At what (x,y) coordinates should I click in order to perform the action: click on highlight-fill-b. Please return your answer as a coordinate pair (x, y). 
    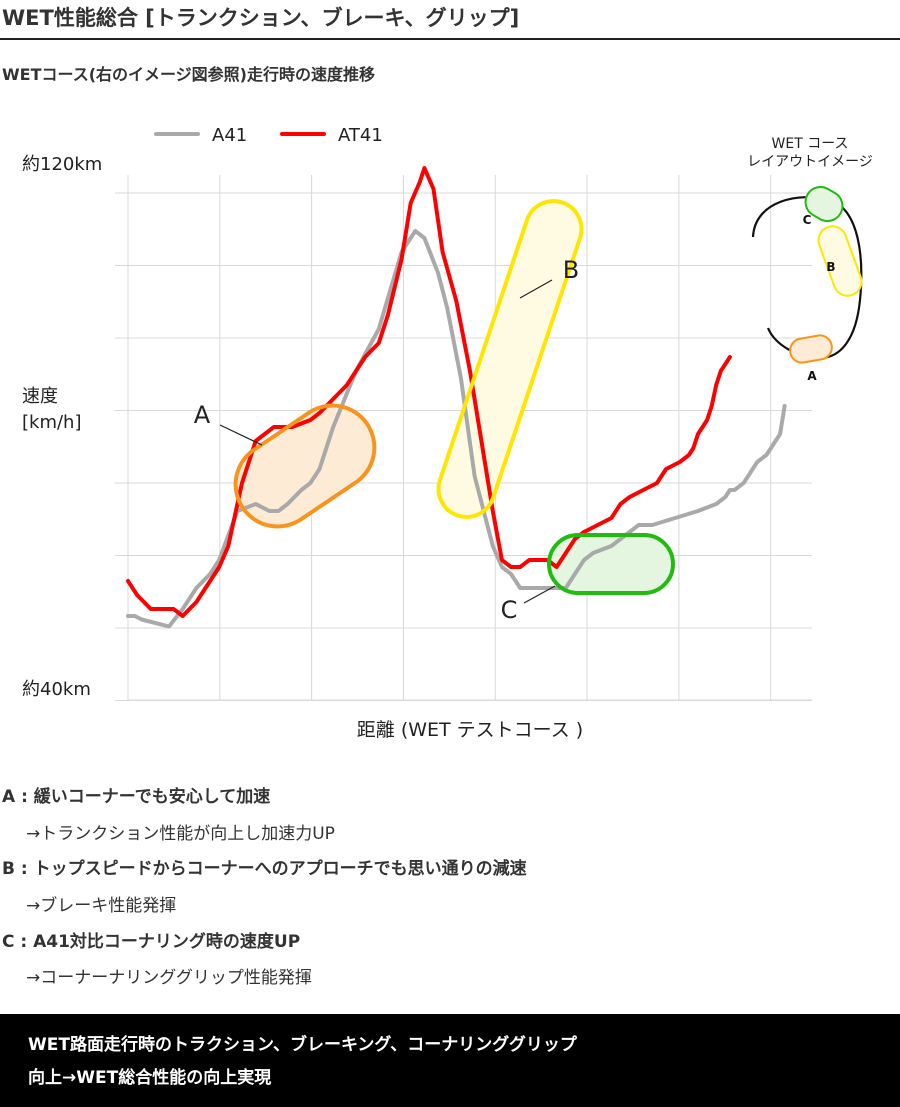
    Looking at the image, I should click on (510, 359).